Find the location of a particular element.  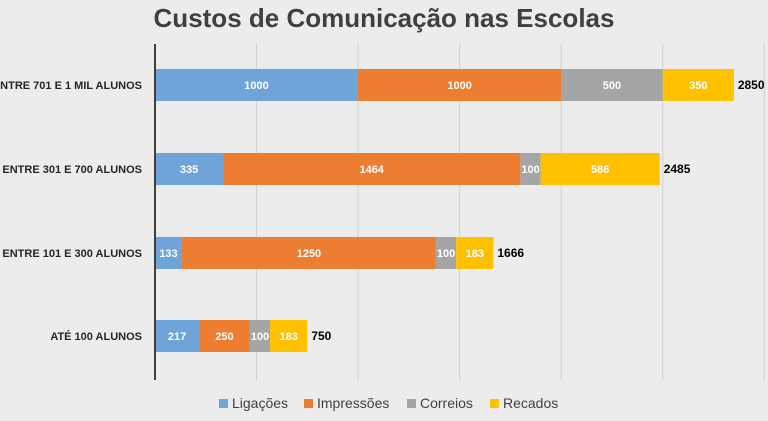

data-label: 335 is located at coordinates (189, 170).